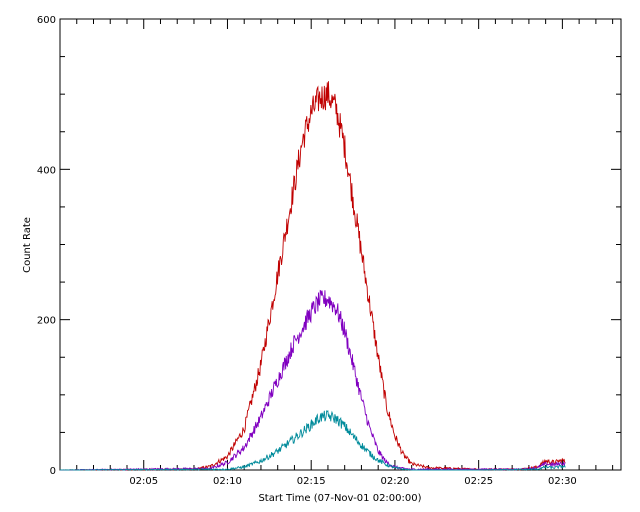  What do you see at coordinates (143, 481) in the screenshot?
I see `x-tick-label: 02:05` at bounding box center [143, 481].